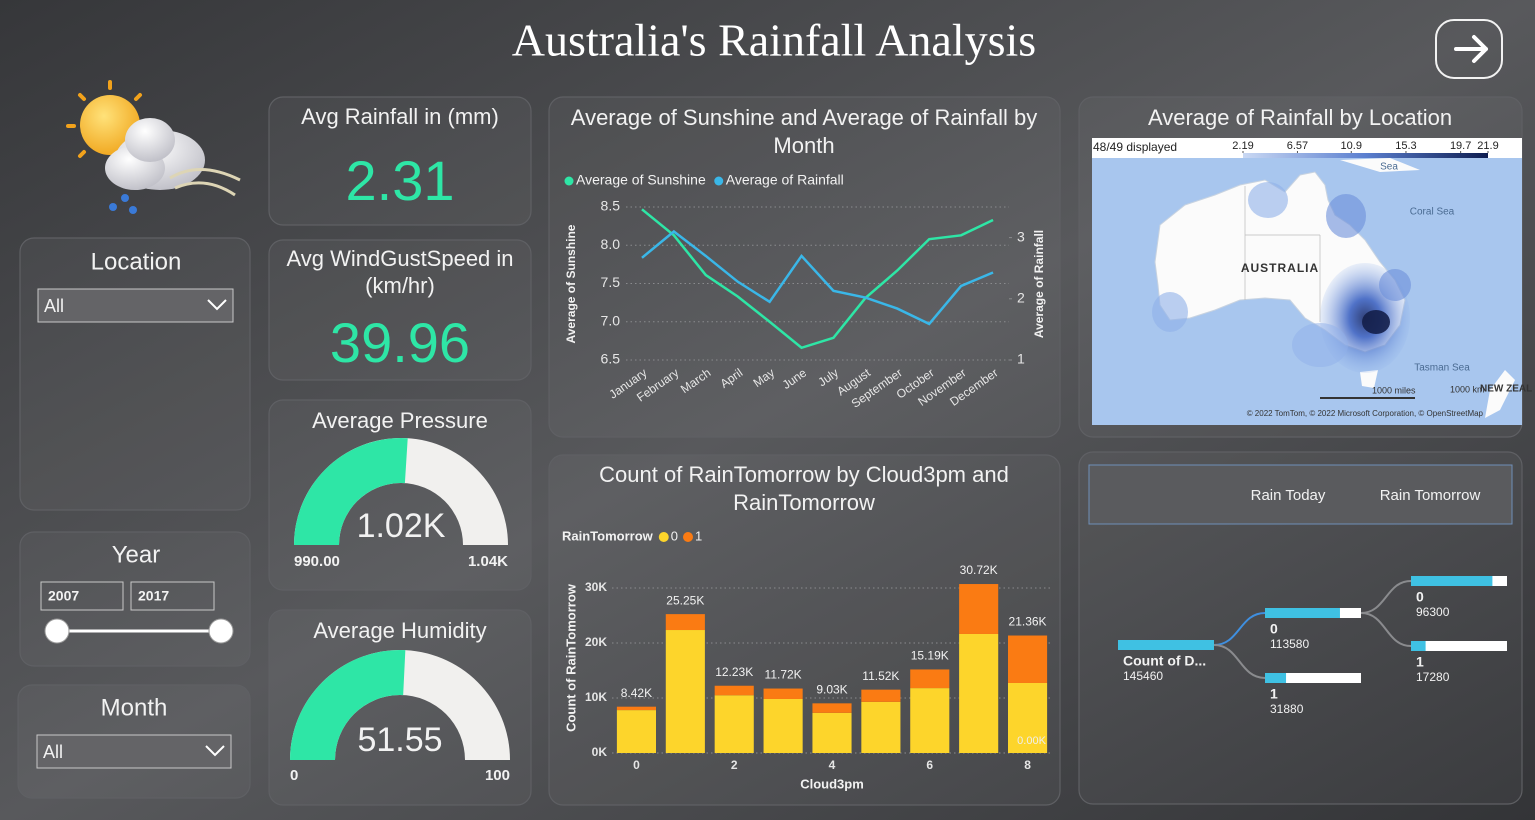 The width and height of the screenshot is (1535, 820). I want to click on y-tick-label: 10K, so click(596, 697).